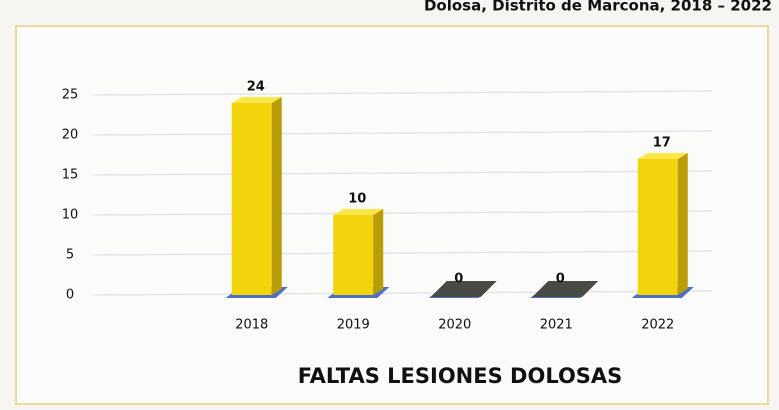 The width and height of the screenshot is (779, 410). Describe the element at coordinates (256, 87) in the screenshot. I see `data-label: 24` at that location.